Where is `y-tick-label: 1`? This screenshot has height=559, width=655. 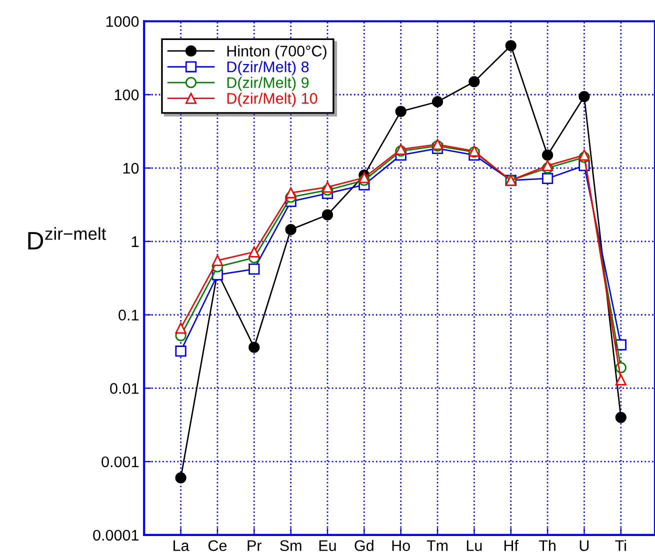
y-tick-label: 1 is located at coordinates (135, 241).